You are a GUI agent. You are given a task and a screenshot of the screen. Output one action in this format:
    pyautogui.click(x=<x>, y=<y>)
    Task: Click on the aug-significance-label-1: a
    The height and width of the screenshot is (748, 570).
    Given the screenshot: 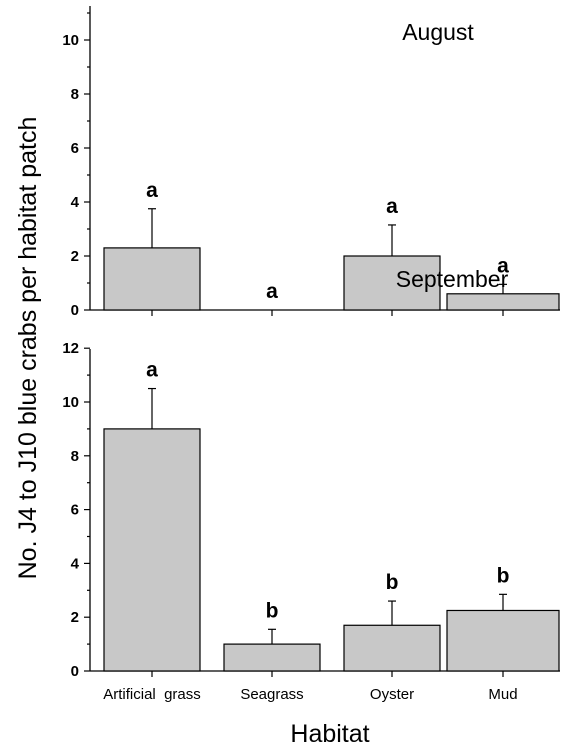 What is the action you would take?
    pyautogui.click(x=152, y=190)
    